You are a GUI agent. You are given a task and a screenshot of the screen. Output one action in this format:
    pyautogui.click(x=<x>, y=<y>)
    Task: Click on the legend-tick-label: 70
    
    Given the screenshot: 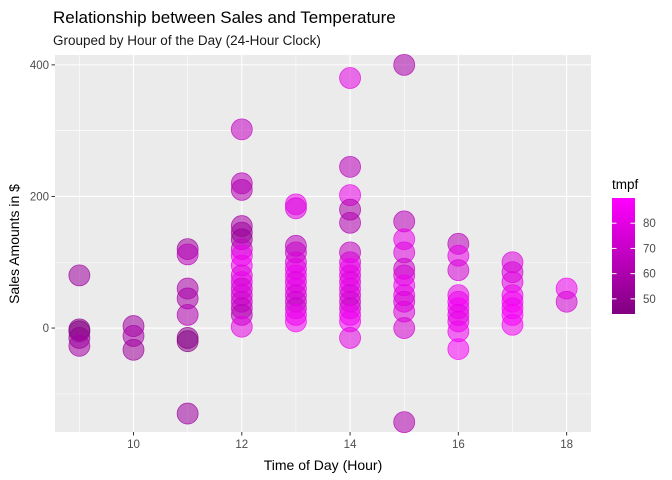 What is the action you would take?
    pyautogui.click(x=649, y=249)
    